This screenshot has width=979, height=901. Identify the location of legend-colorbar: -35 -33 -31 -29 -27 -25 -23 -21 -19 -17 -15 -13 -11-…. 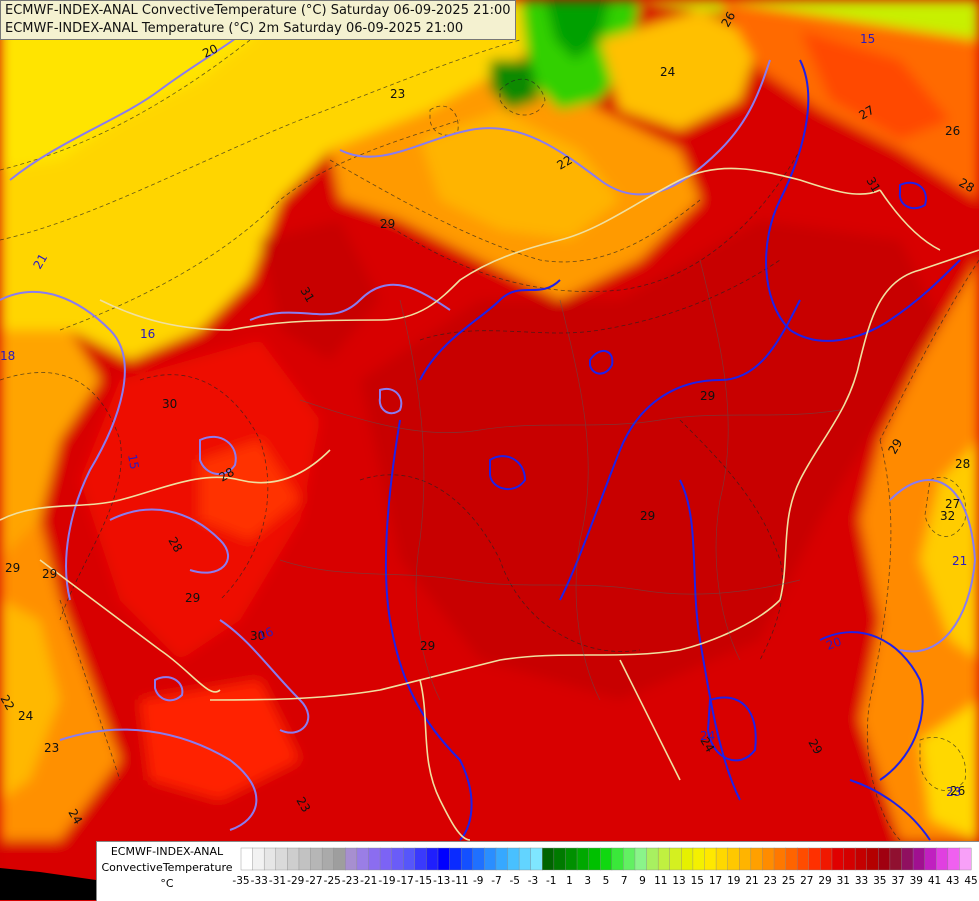
(605, 867).